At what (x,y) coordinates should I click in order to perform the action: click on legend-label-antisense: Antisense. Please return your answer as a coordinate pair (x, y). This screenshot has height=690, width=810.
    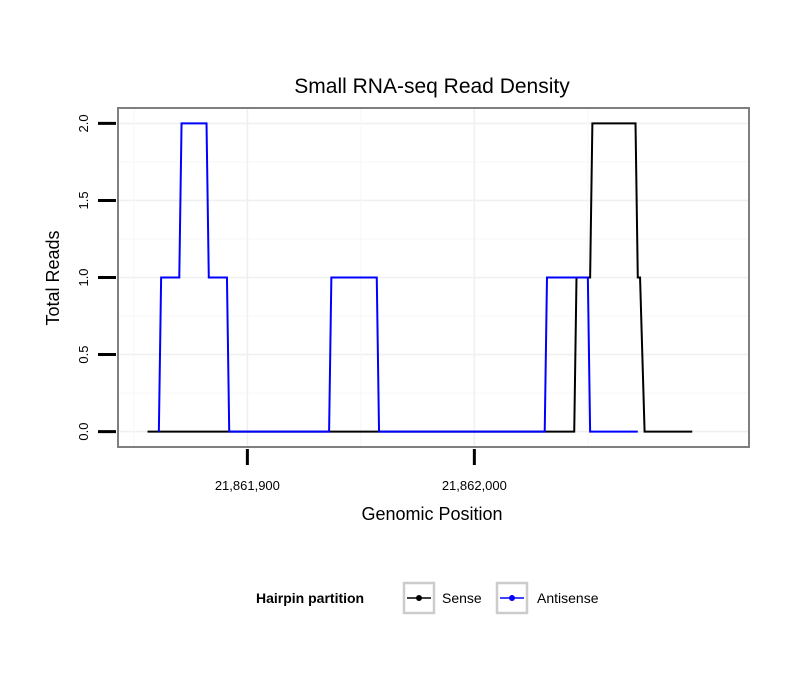
    Looking at the image, I should click on (568, 598).